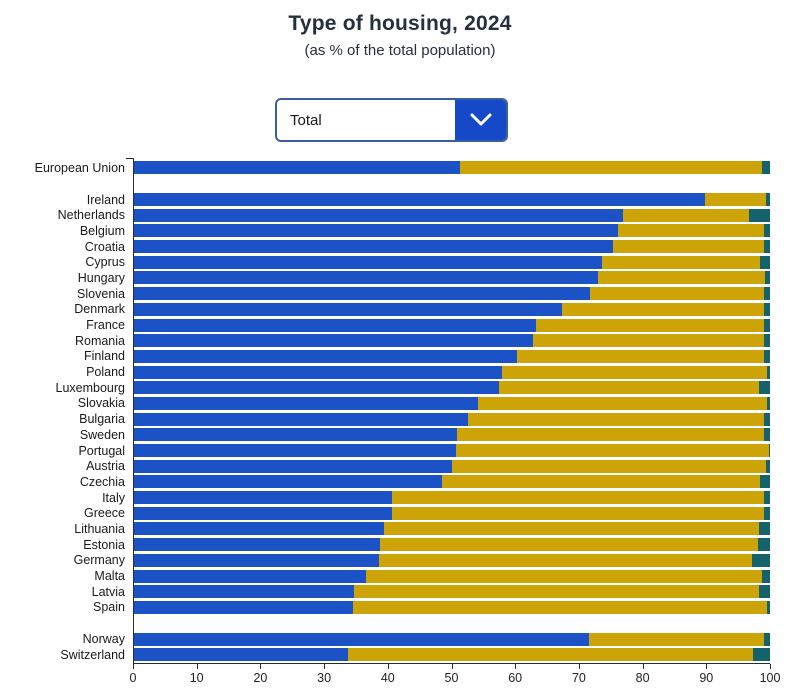 The height and width of the screenshot is (697, 800). Describe the element at coordinates (306, 120) in the screenshot. I see `dropdown-selected-value: Total` at that location.